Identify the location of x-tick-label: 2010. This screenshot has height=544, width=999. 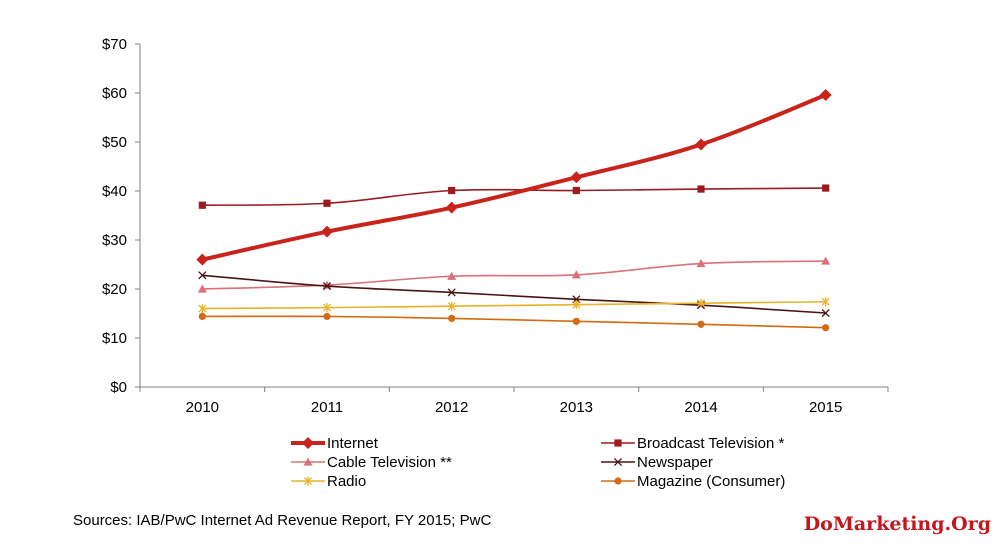
(202, 407).